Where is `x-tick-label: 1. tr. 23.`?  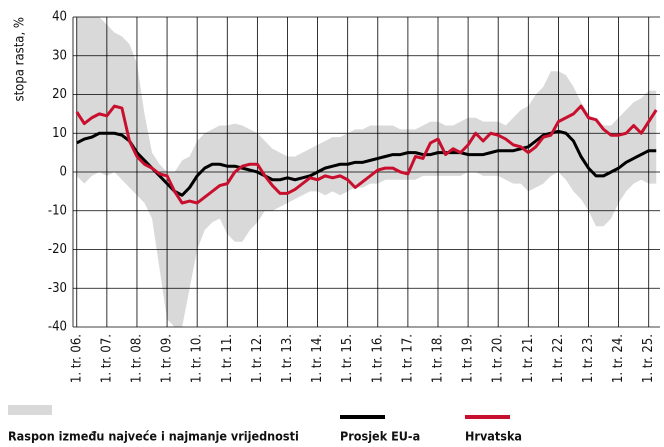 x-tick-label: 1. tr. 23. is located at coordinates (588, 358).